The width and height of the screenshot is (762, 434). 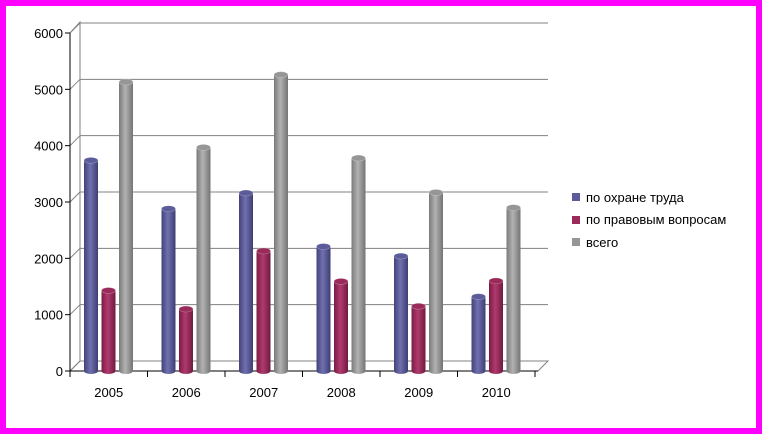 I want to click on x-tick-label: 2008, so click(x=341, y=392).